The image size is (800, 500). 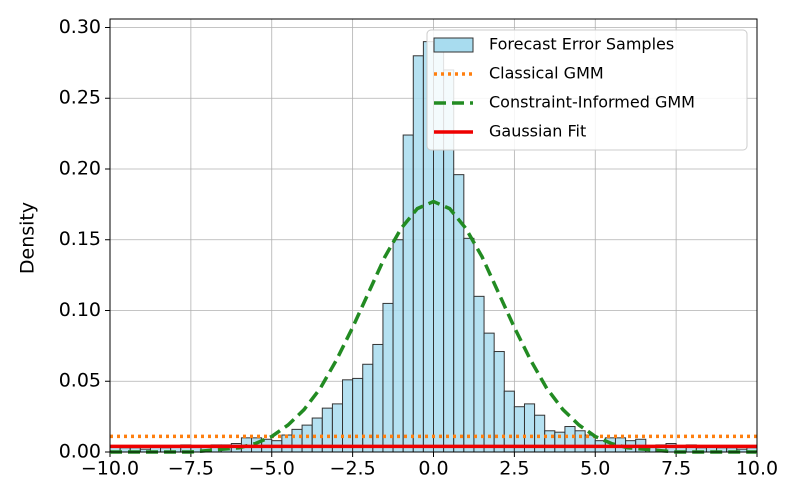 What do you see at coordinates (80, 27) in the screenshot?
I see `y-tick-label: 0.30` at bounding box center [80, 27].